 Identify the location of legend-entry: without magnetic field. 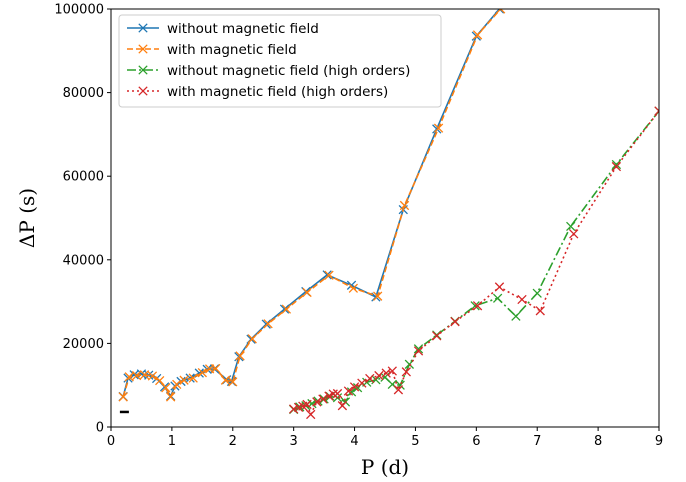
(223, 29).